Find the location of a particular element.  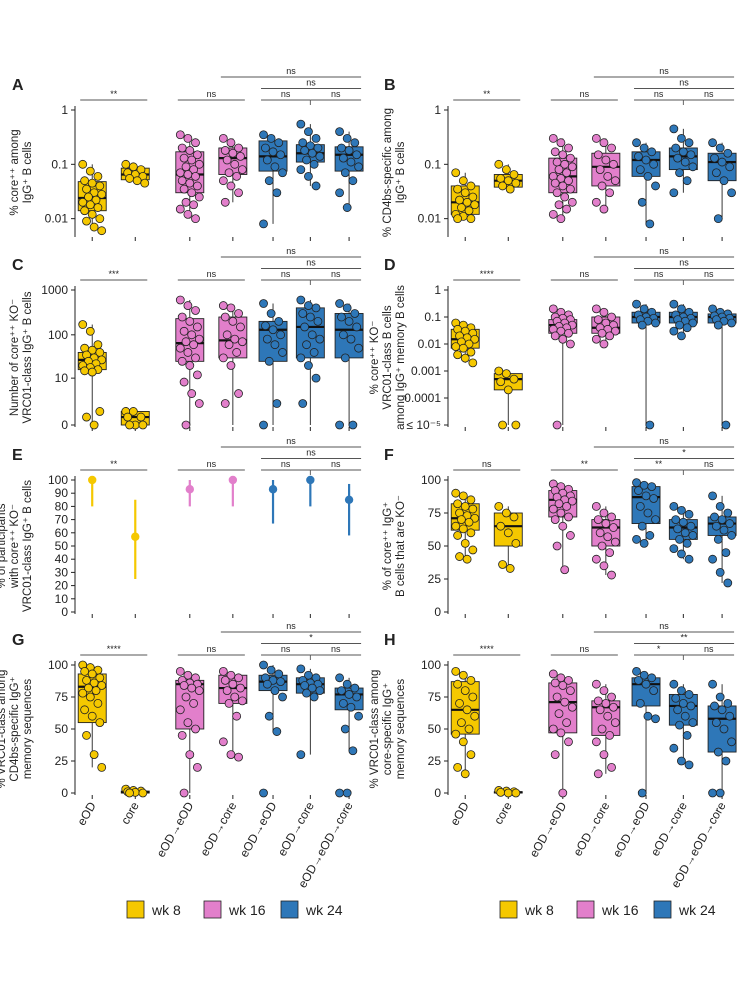

y-tick-label: 1 is located at coordinates (437, 290).